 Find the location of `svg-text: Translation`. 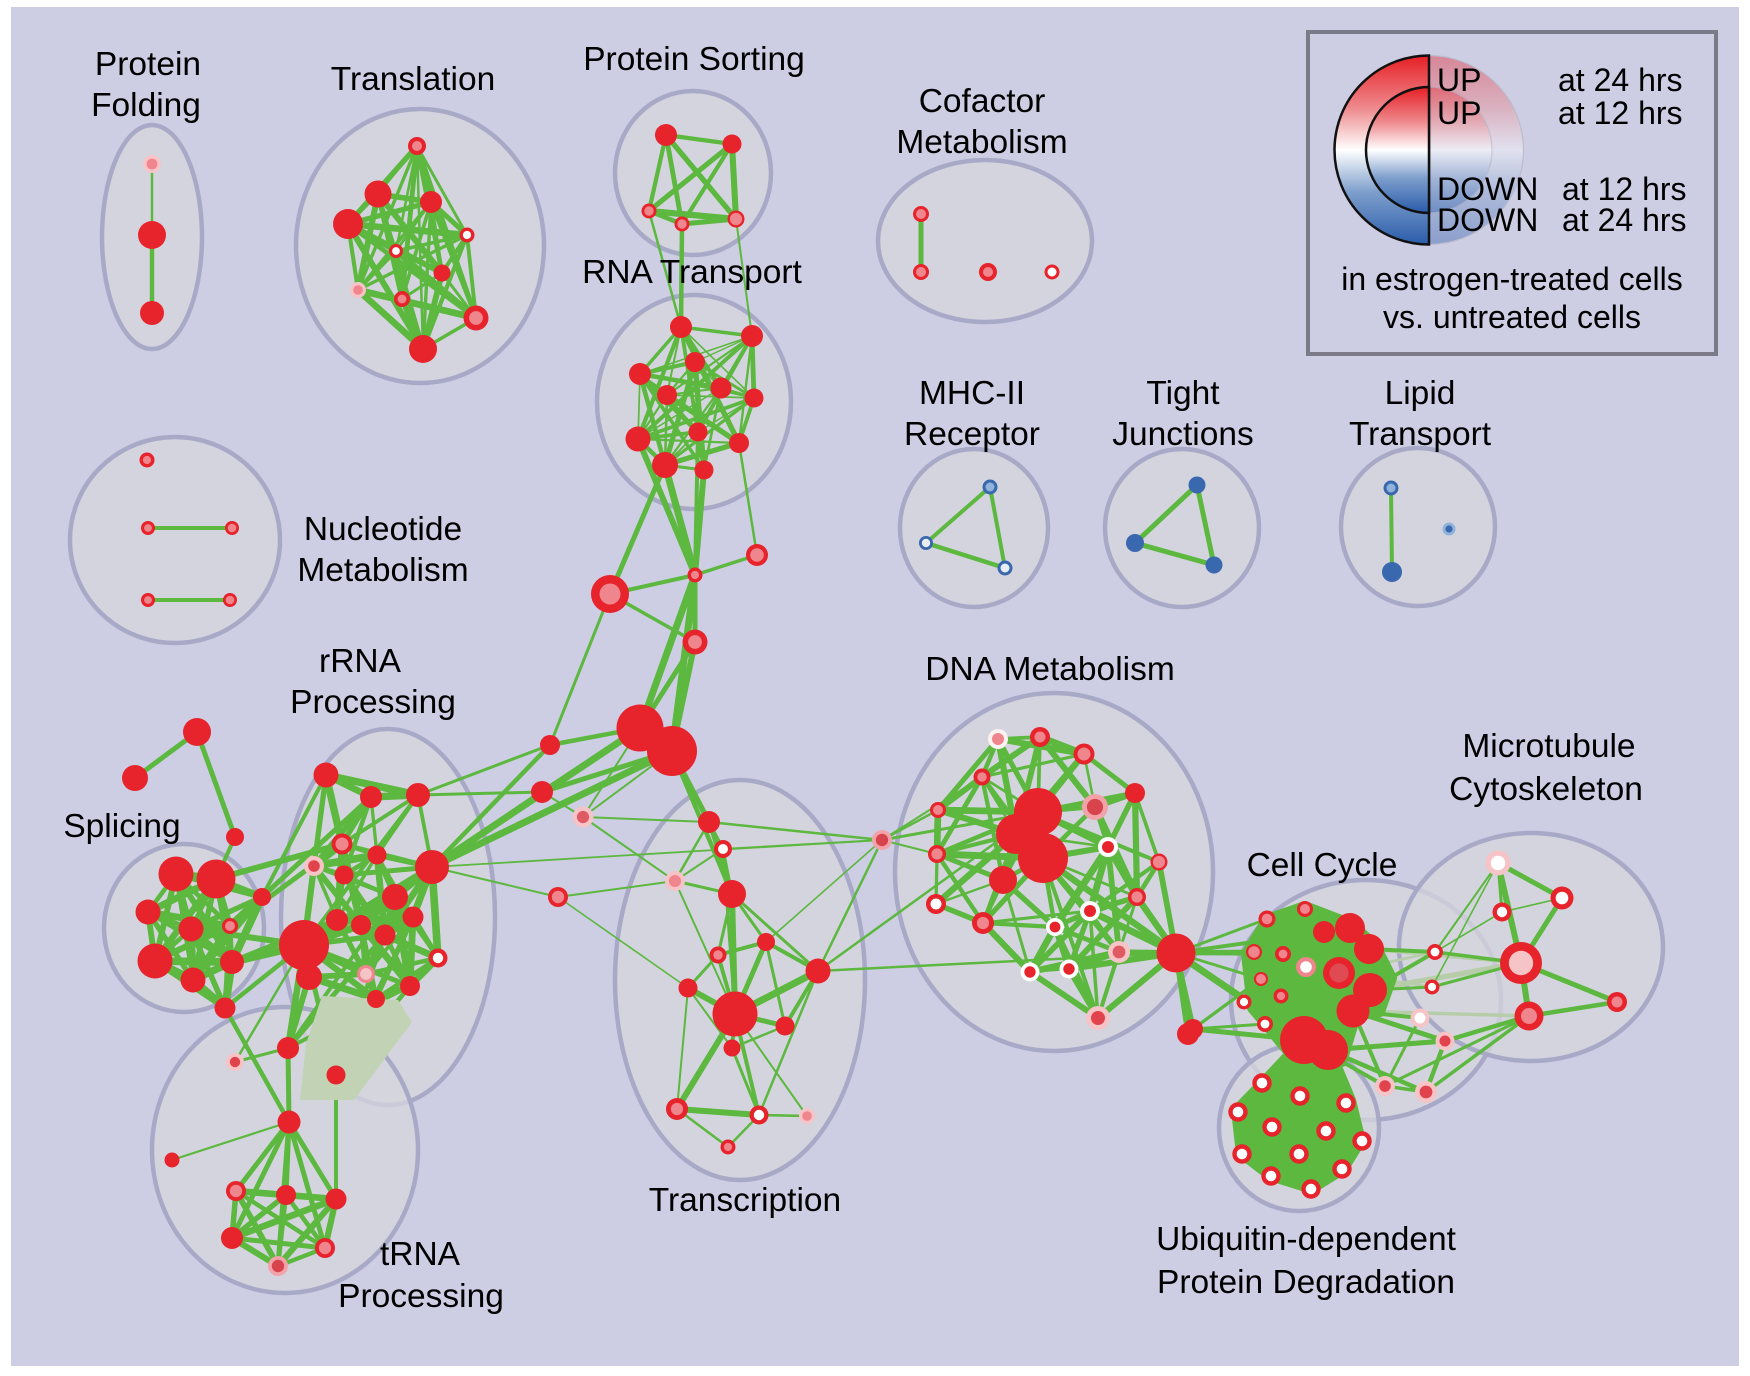

svg-text: Translation is located at coordinates (413, 79).